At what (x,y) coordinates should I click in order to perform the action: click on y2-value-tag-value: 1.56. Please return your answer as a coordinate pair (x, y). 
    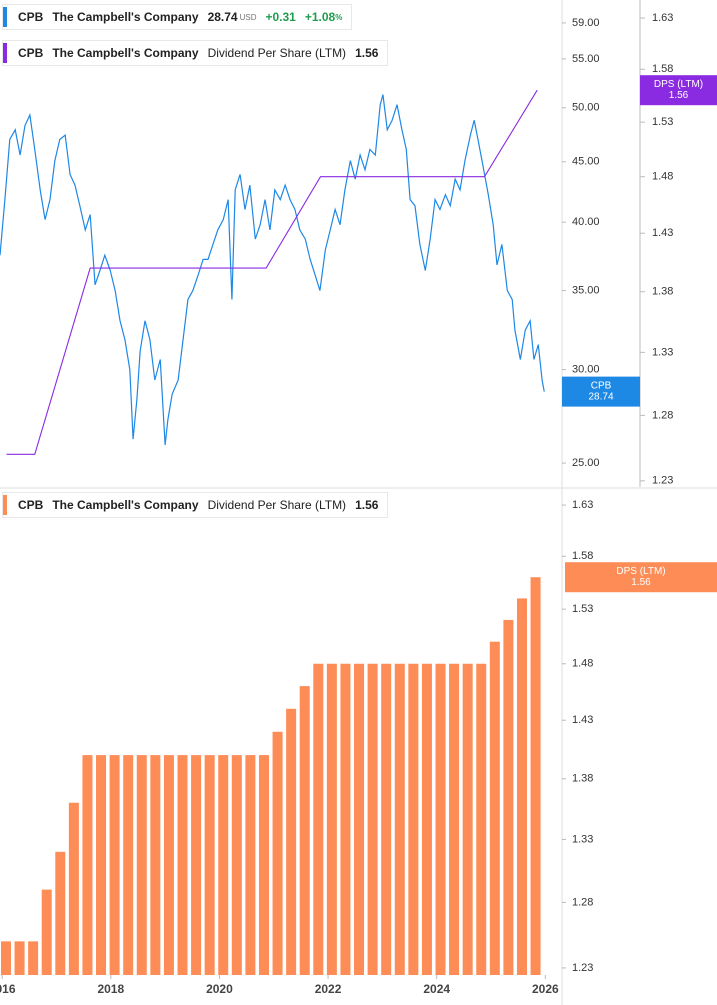
    Looking at the image, I should click on (679, 95).